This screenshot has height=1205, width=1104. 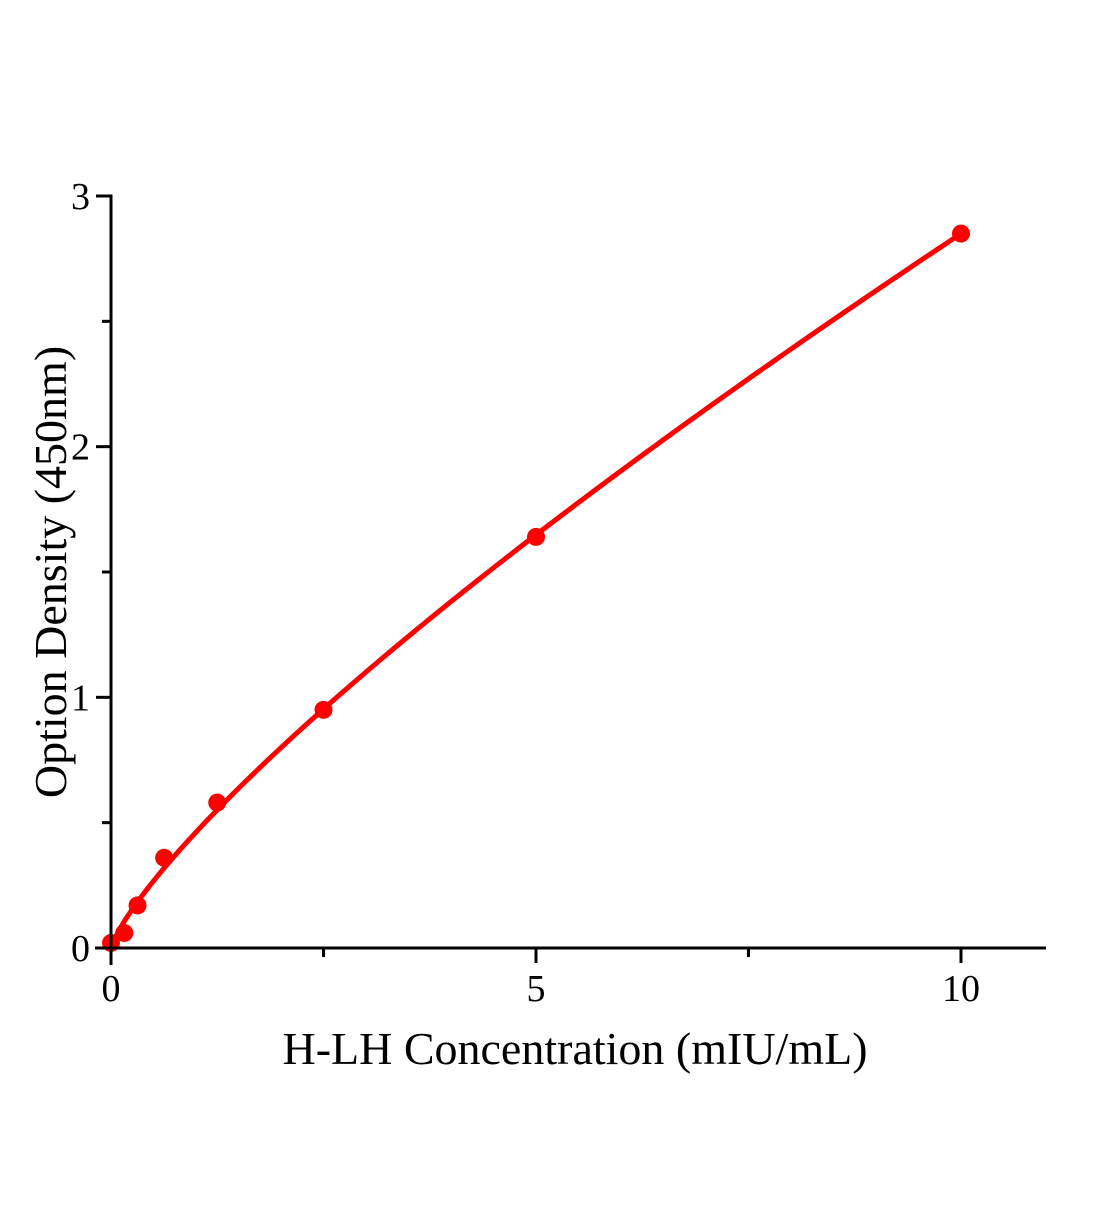 What do you see at coordinates (536, 989) in the screenshot?
I see `x-tick-label: 5` at bounding box center [536, 989].